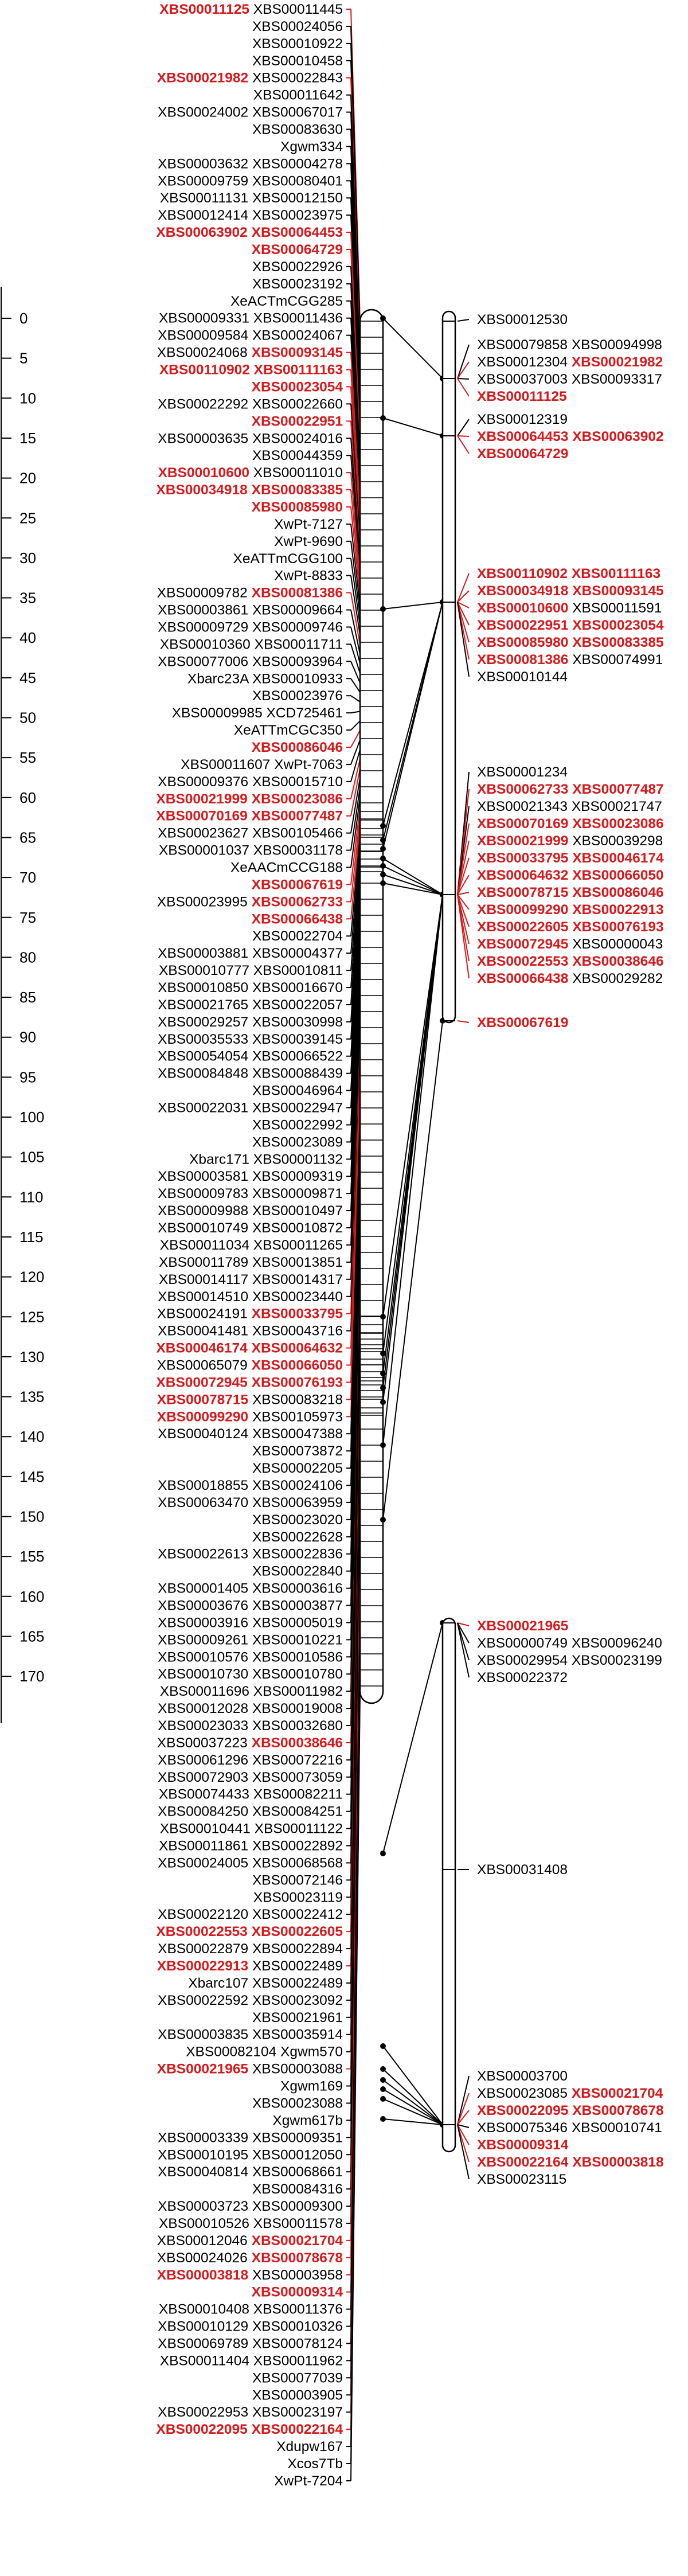  What do you see at coordinates (251, 1622) in the screenshot?
I see `left-marker-row: XBS00003916 XBS00005019` at bounding box center [251, 1622].